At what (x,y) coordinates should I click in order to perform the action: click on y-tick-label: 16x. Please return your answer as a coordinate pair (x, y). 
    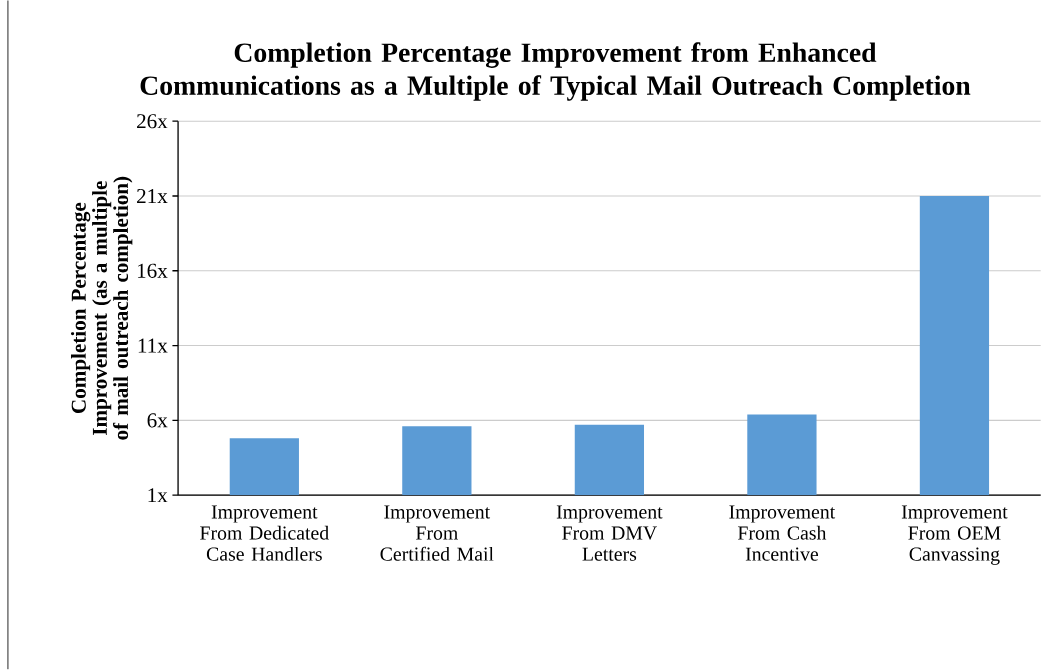
    Looking at the image, I should click on (152, 270).